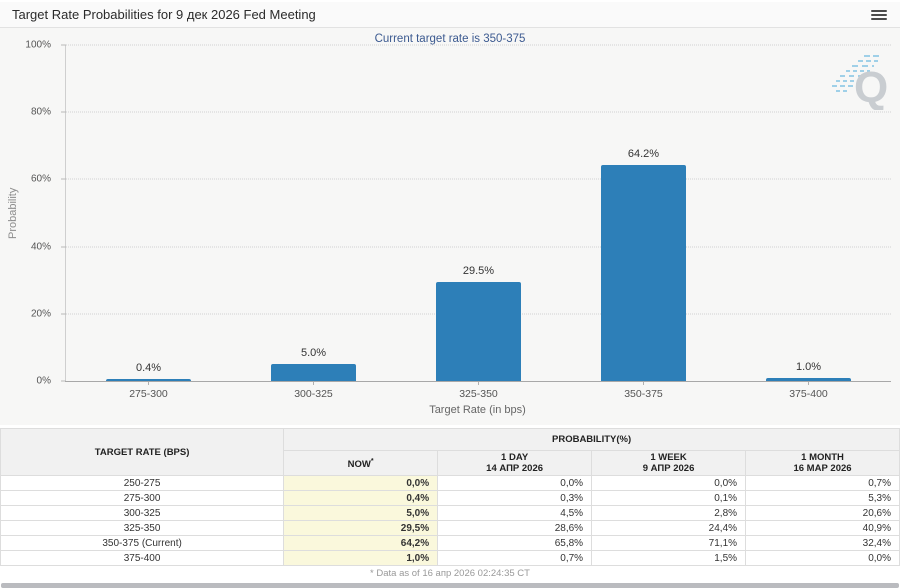 The image size is (900, 588). What do you see at coordinates (808, 222) in the screenshot?
I see `bar-slot: 1.0% 375-400` at bounding box center [808, 222].